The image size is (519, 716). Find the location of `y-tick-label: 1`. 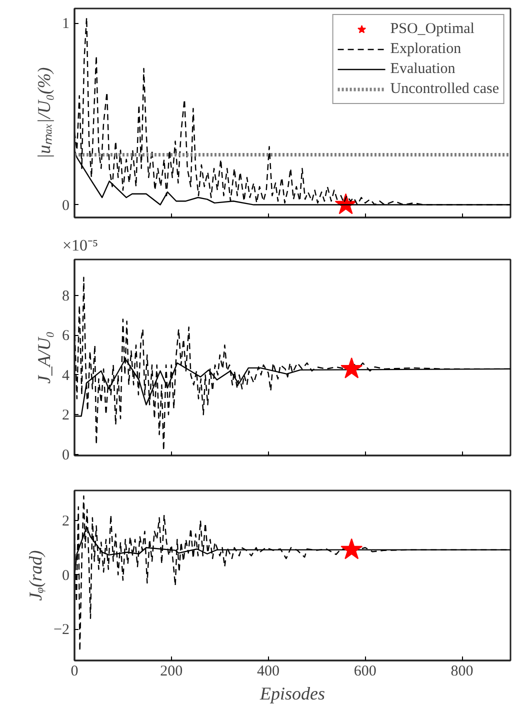

y-tick-label: 1 is located at coordinates (66, 24).